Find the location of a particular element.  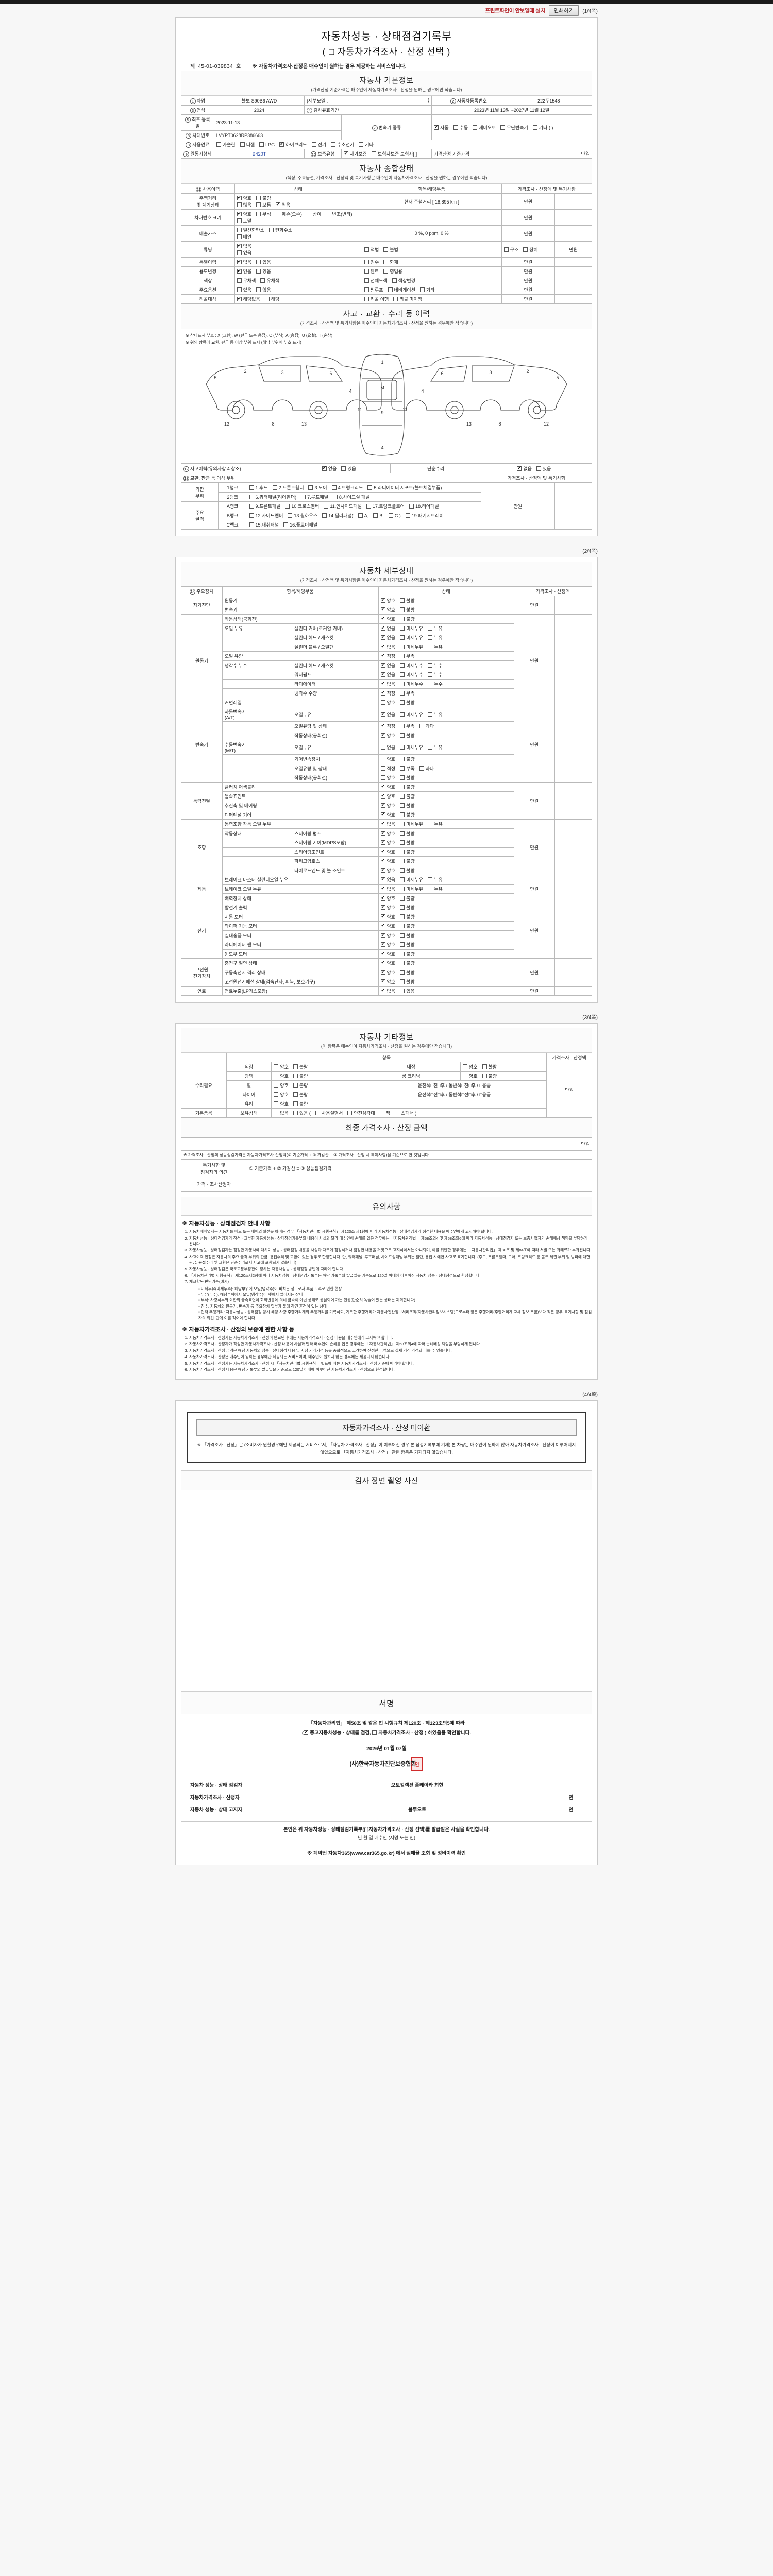

other-a-option: 불량 is located at coordinates (300, 1103).